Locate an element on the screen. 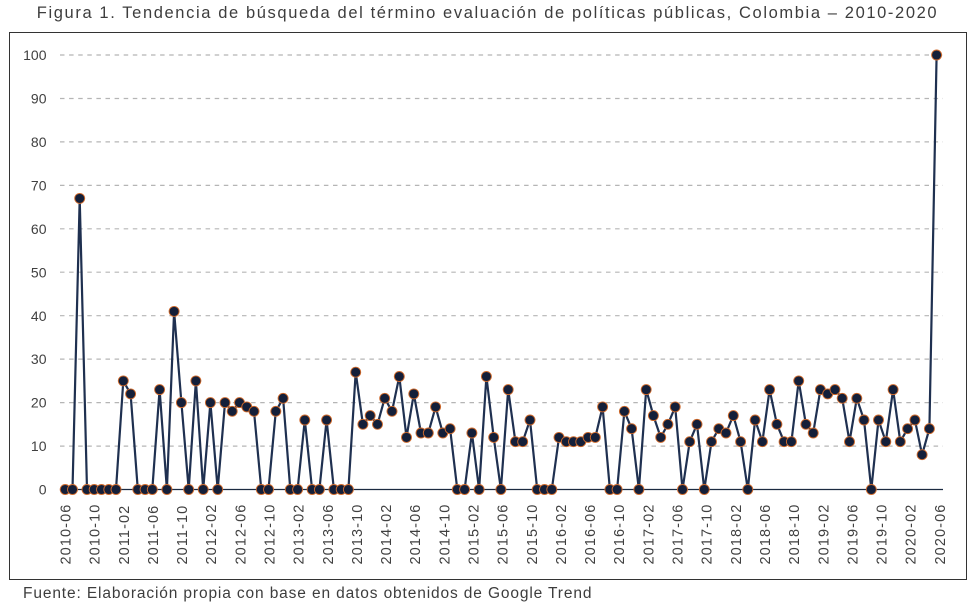 Image resolution: width=975 pixels, height=616 pixels. svg-text: 60 is located at coordinates (39, 229).